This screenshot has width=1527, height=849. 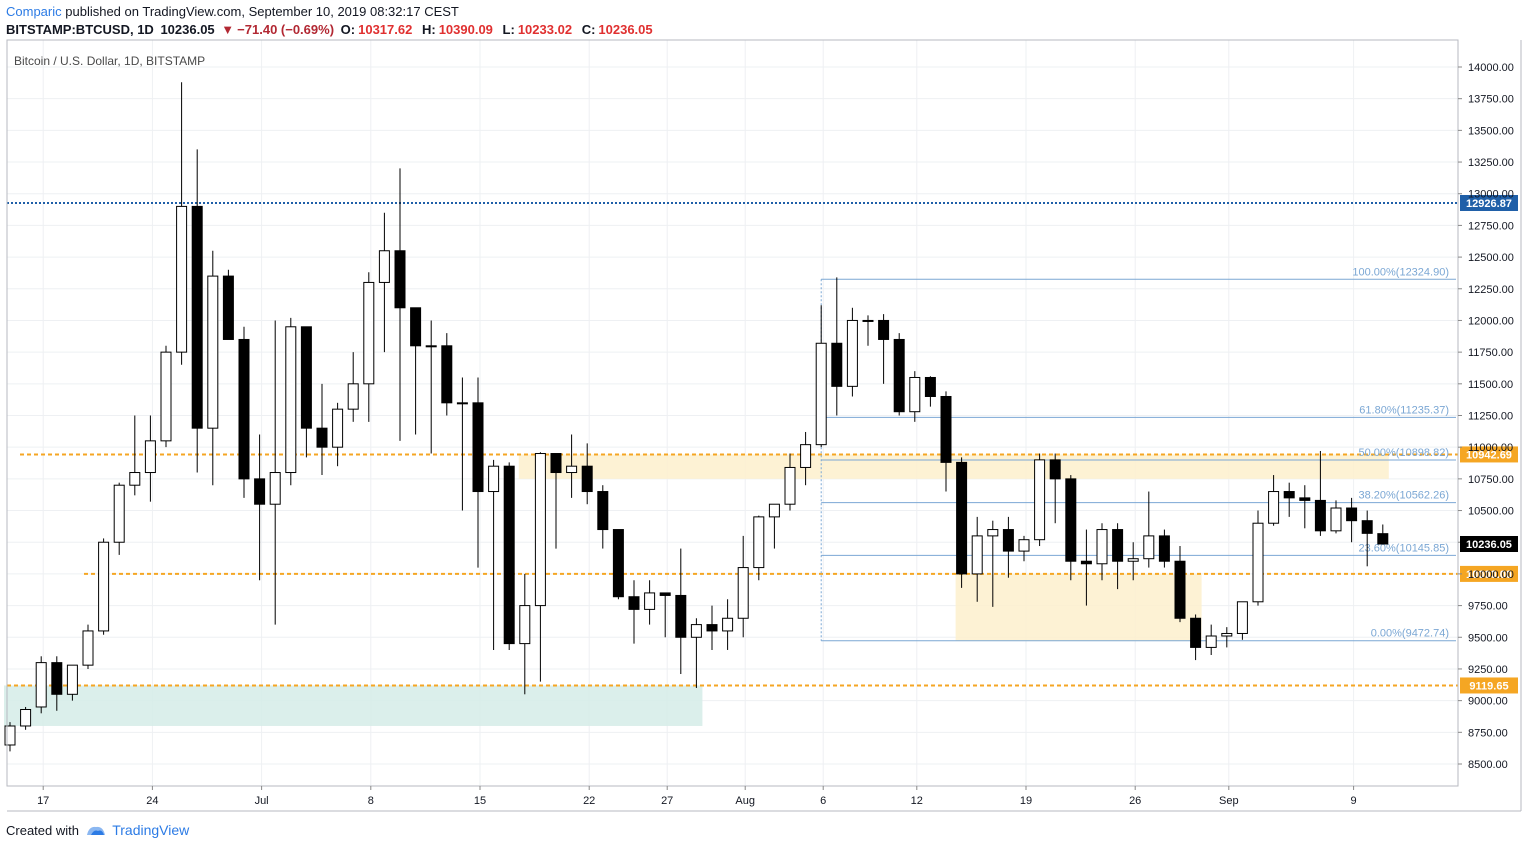 I want to click on y-tick-label: 14000.00, so click(x=1491, y=68).